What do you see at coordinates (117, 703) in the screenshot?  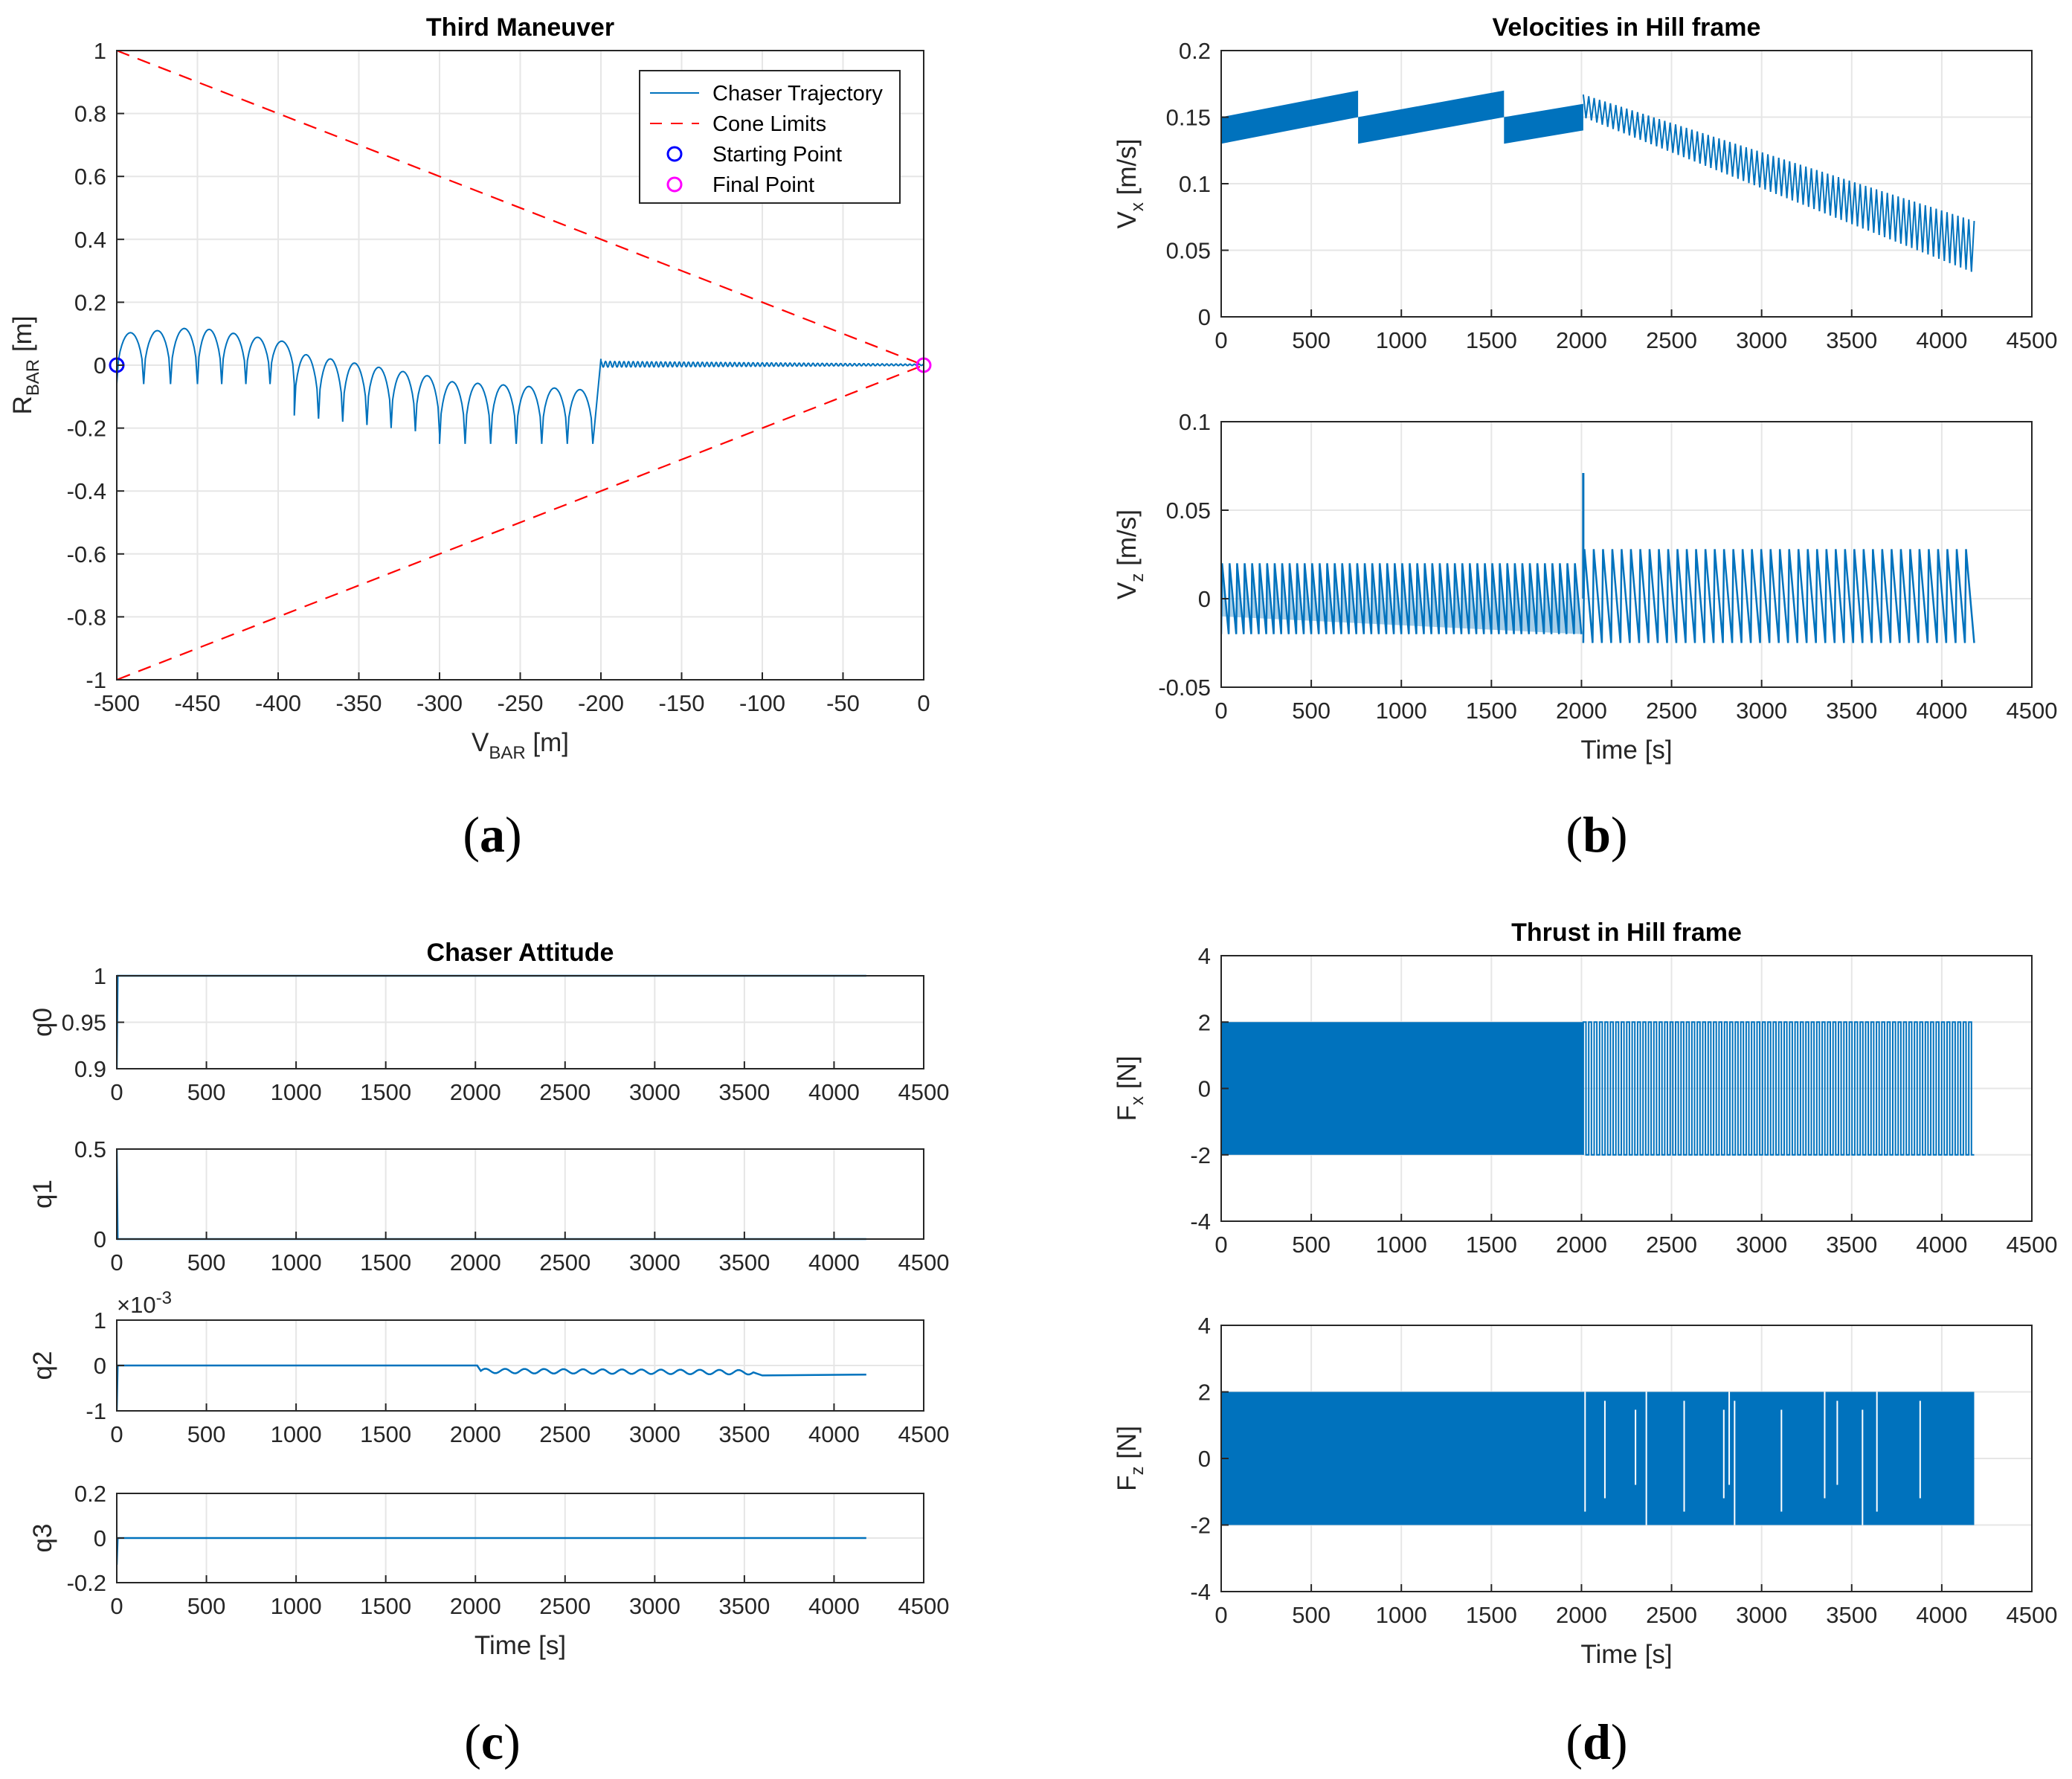 I see `x-tick-label: -500` at bounding box center [117, 703].